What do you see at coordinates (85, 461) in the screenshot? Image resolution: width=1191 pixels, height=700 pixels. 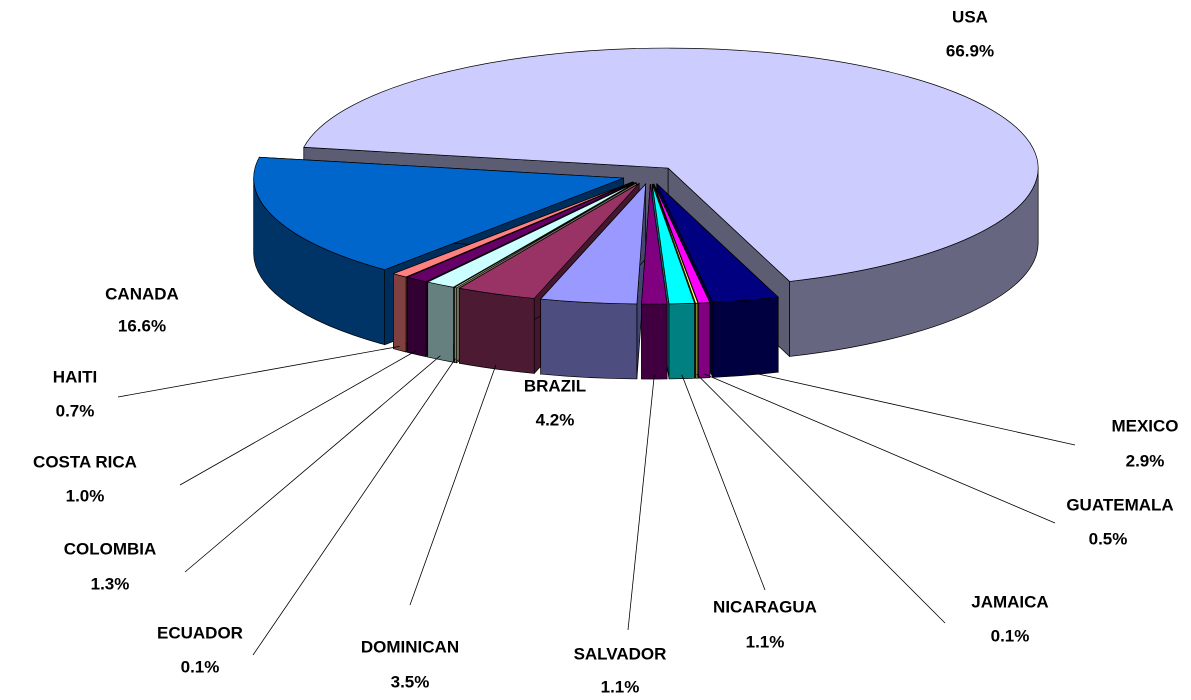 I see `slice-label: COSTA RICA` at bounding box center [85, 461].